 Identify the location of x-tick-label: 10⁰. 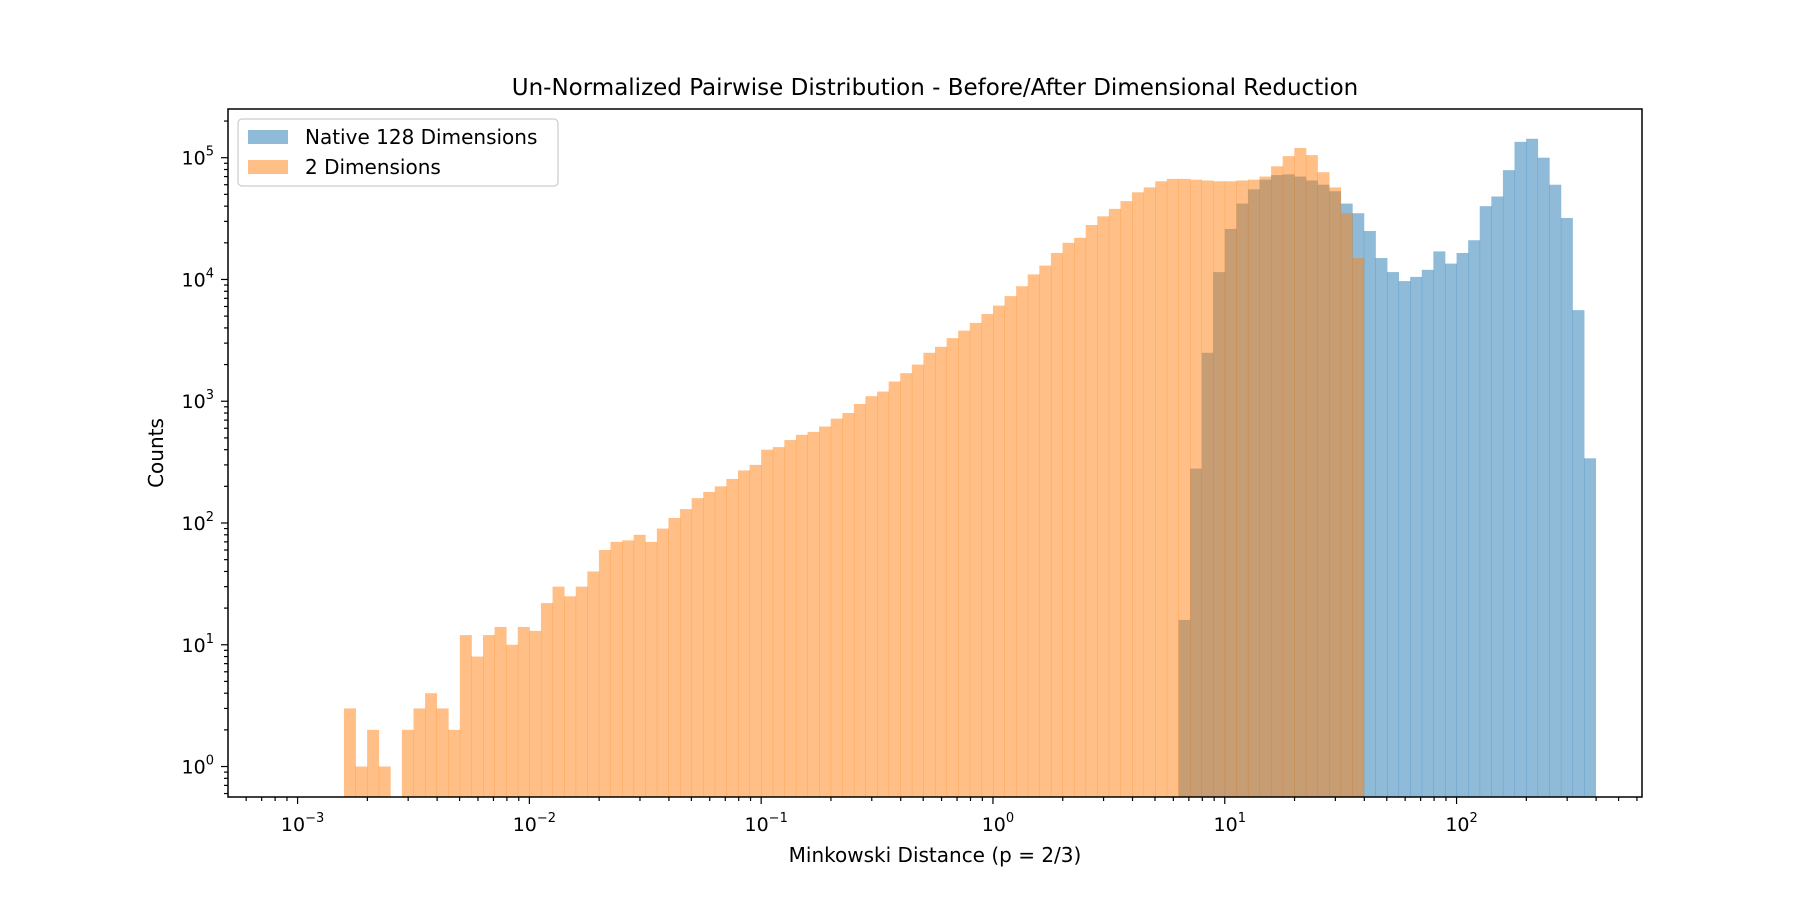
(998, 823).